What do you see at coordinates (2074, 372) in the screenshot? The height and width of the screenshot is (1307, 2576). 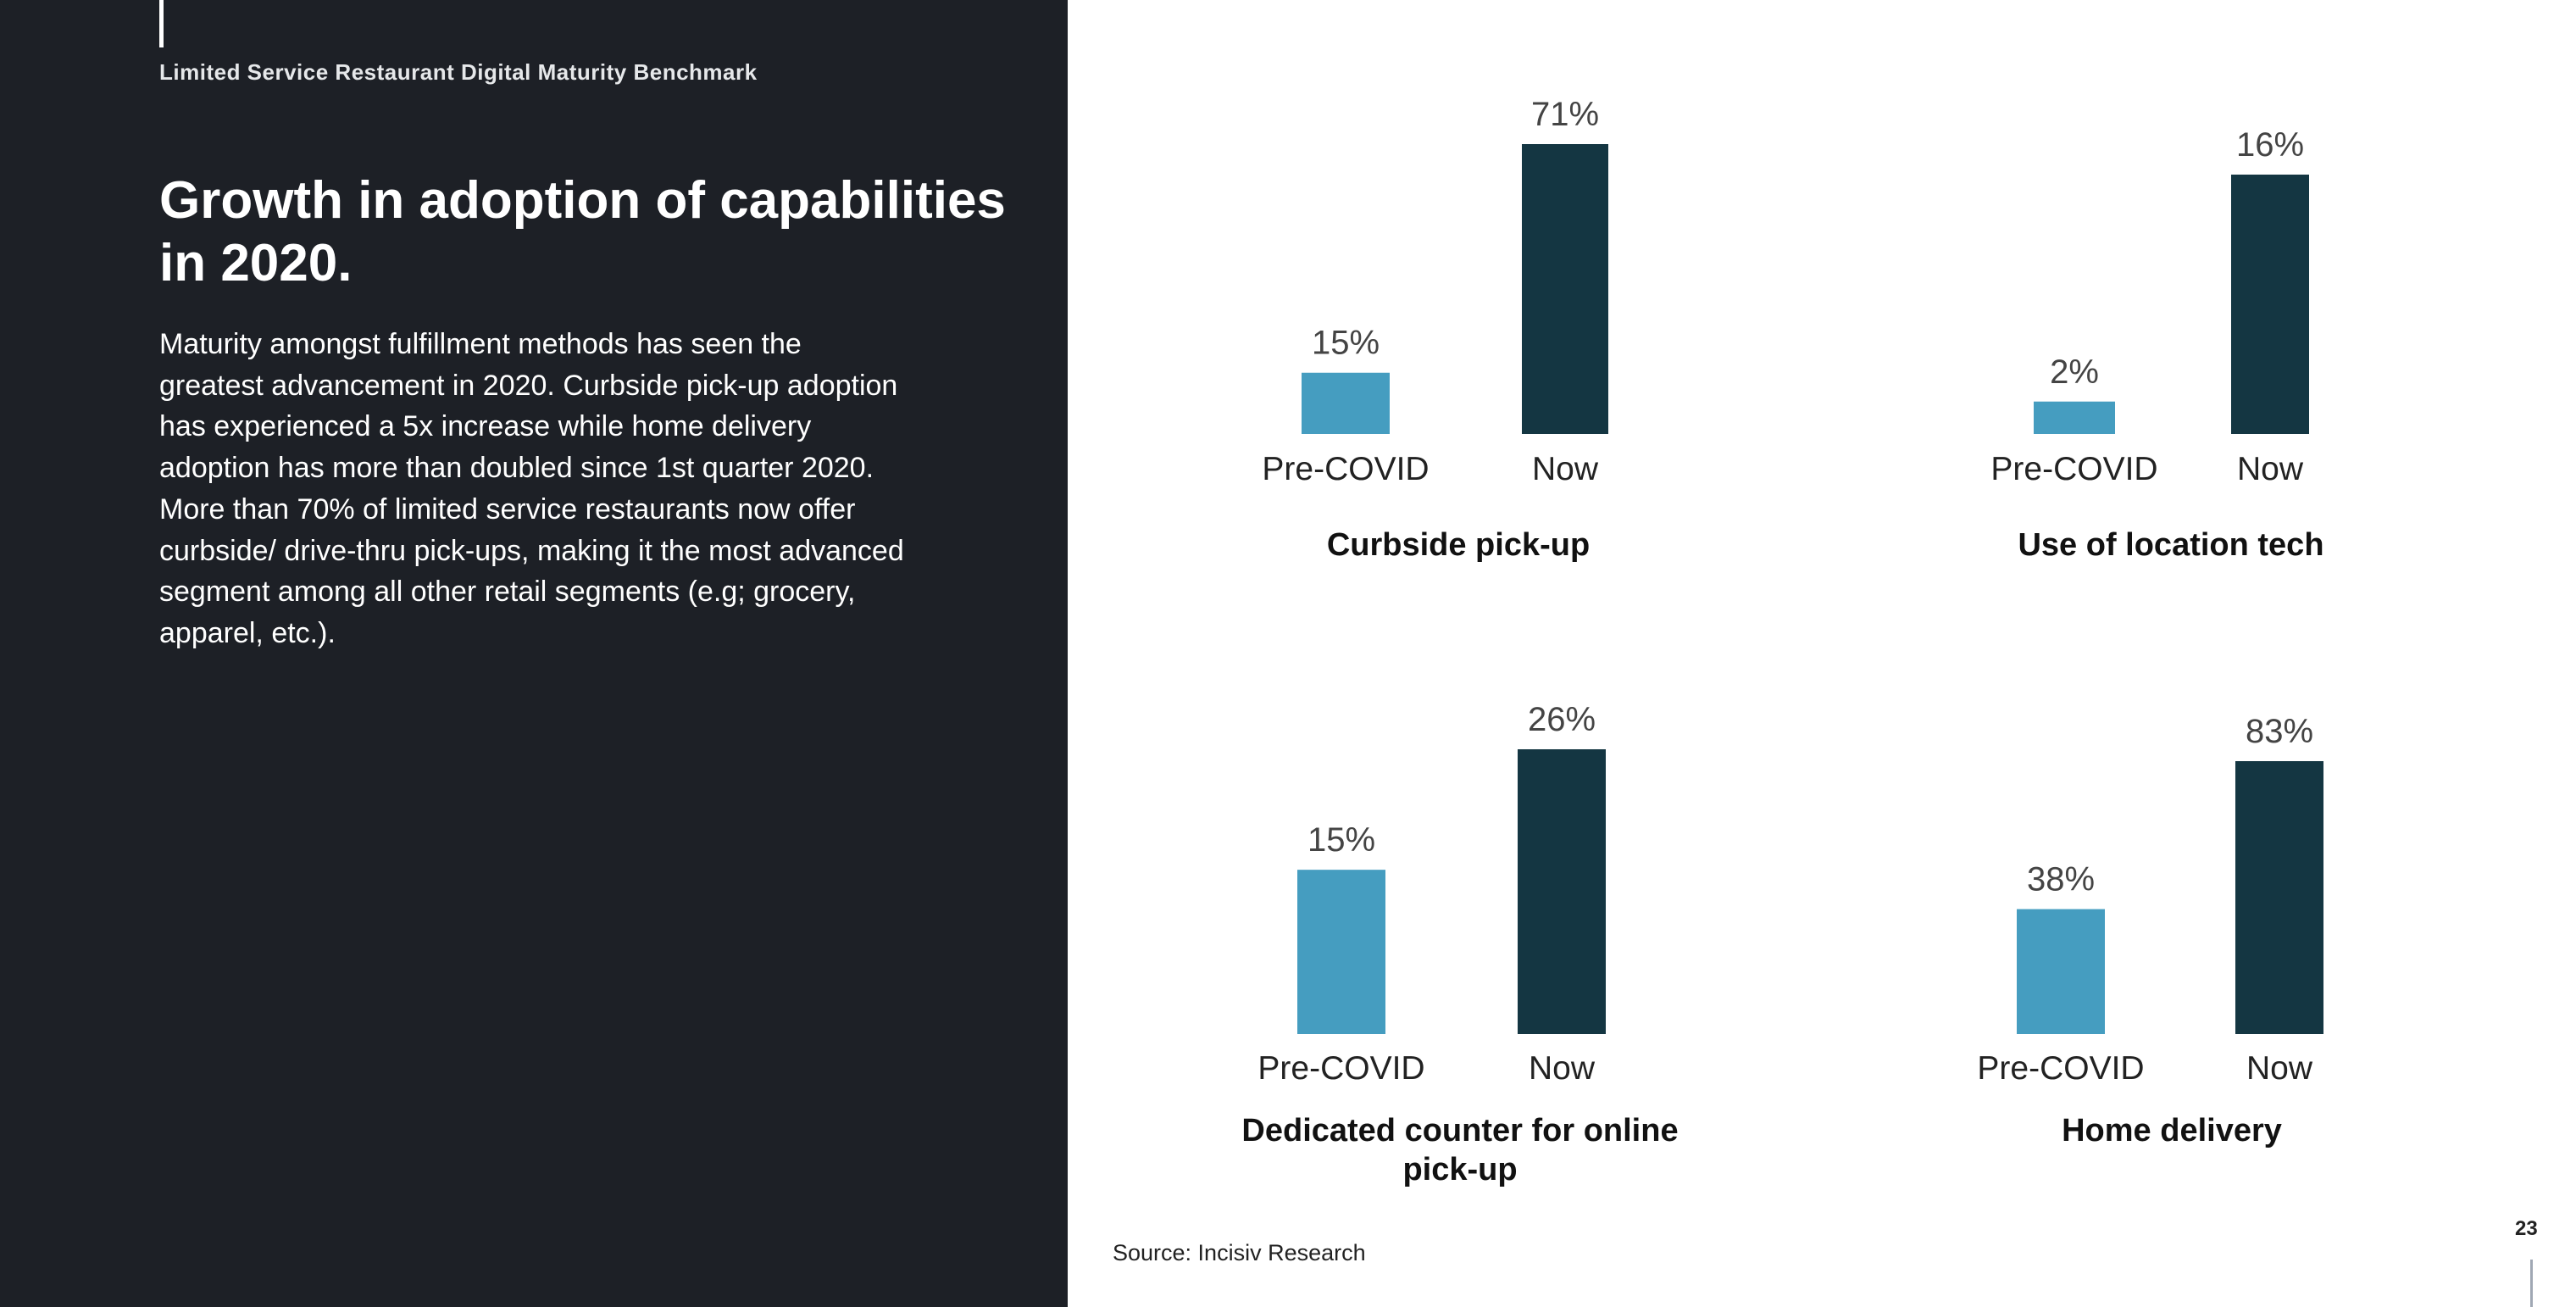 I see `data-label: 2%` at bounding box center [2074, 372].